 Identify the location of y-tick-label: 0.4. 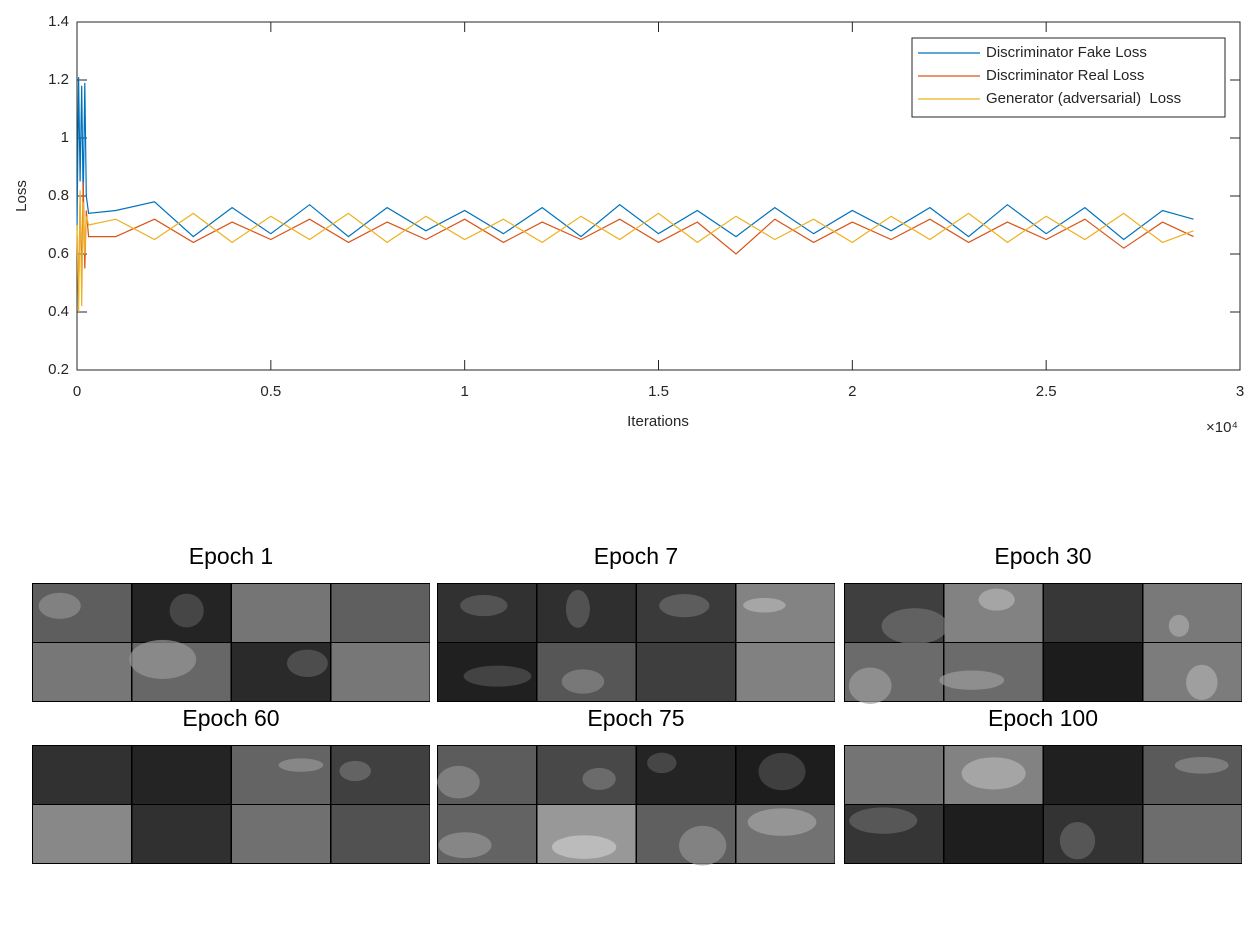
(58, 311).